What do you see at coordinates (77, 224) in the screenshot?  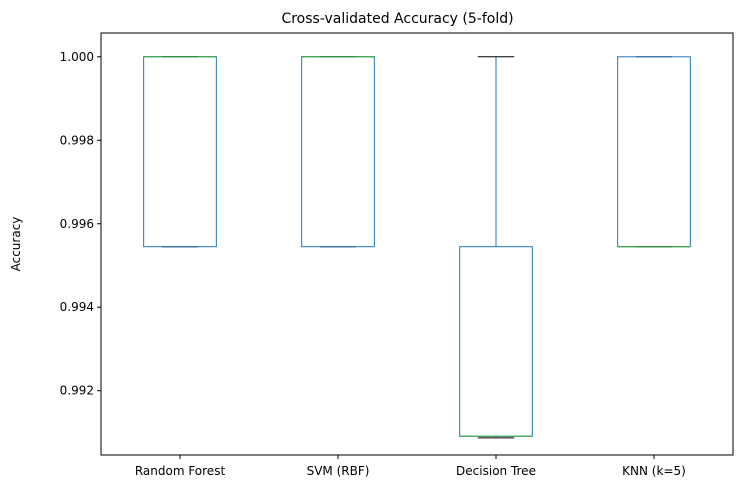 I see `y-tick-label: 0.996` at bounding box center [77, 224].